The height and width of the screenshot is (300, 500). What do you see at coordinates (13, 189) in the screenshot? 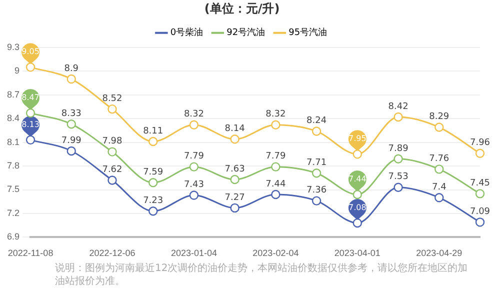
I see `y-tick-label: 7.5` at bounding box center [13, 189].